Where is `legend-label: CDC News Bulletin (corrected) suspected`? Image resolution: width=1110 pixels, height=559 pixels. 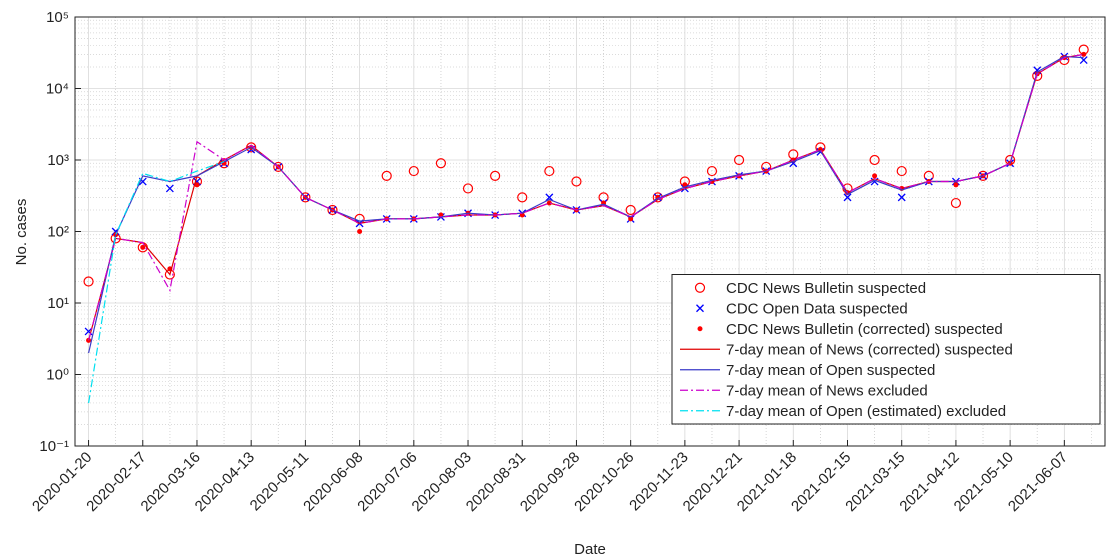 legend-label: CDC News Bulletin (corrected) suspected is located at coordinates (864, 329).